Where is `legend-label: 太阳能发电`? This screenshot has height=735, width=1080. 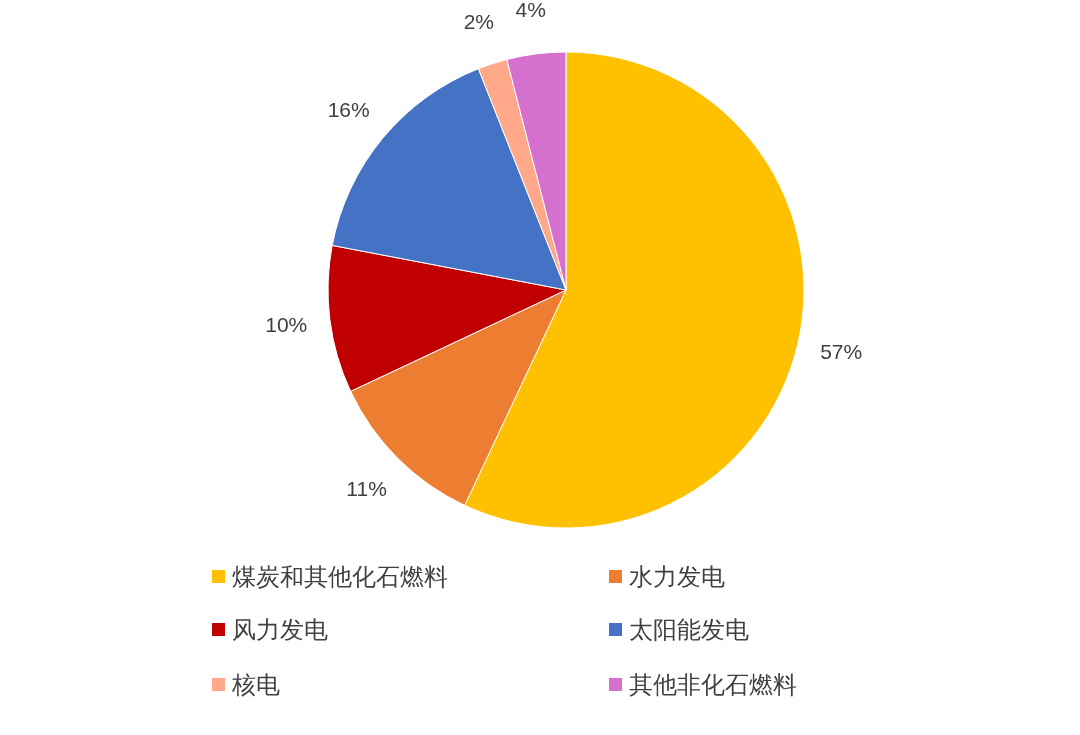
legend-label: 太阳能发电 is located at coordinates (689, 629).